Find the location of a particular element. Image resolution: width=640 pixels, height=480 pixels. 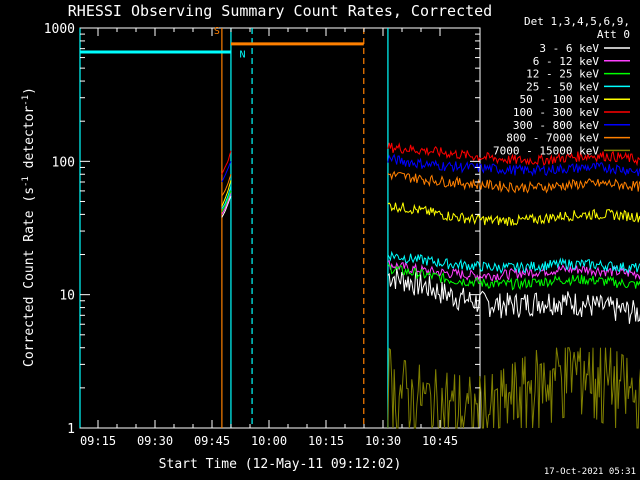

annotation-s: S is located at coordinates (217, 31).